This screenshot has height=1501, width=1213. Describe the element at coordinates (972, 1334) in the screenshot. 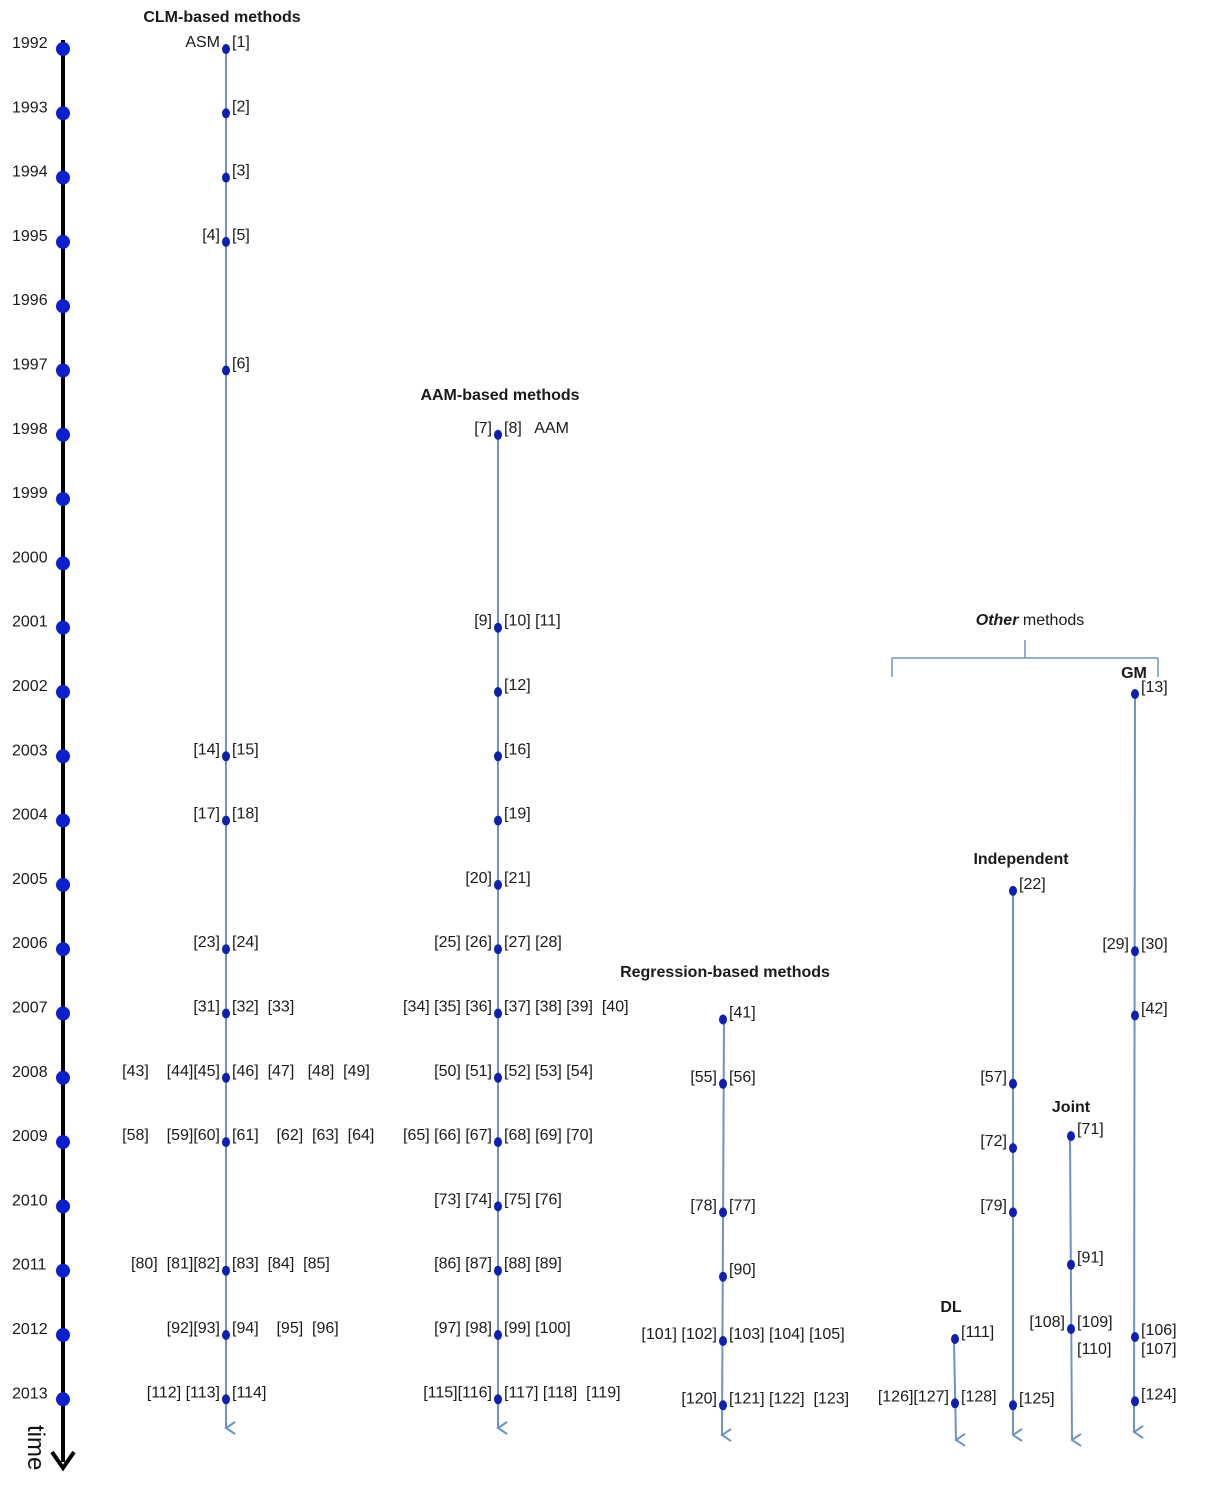

I see `dl-node-2012: [111]` at that location.